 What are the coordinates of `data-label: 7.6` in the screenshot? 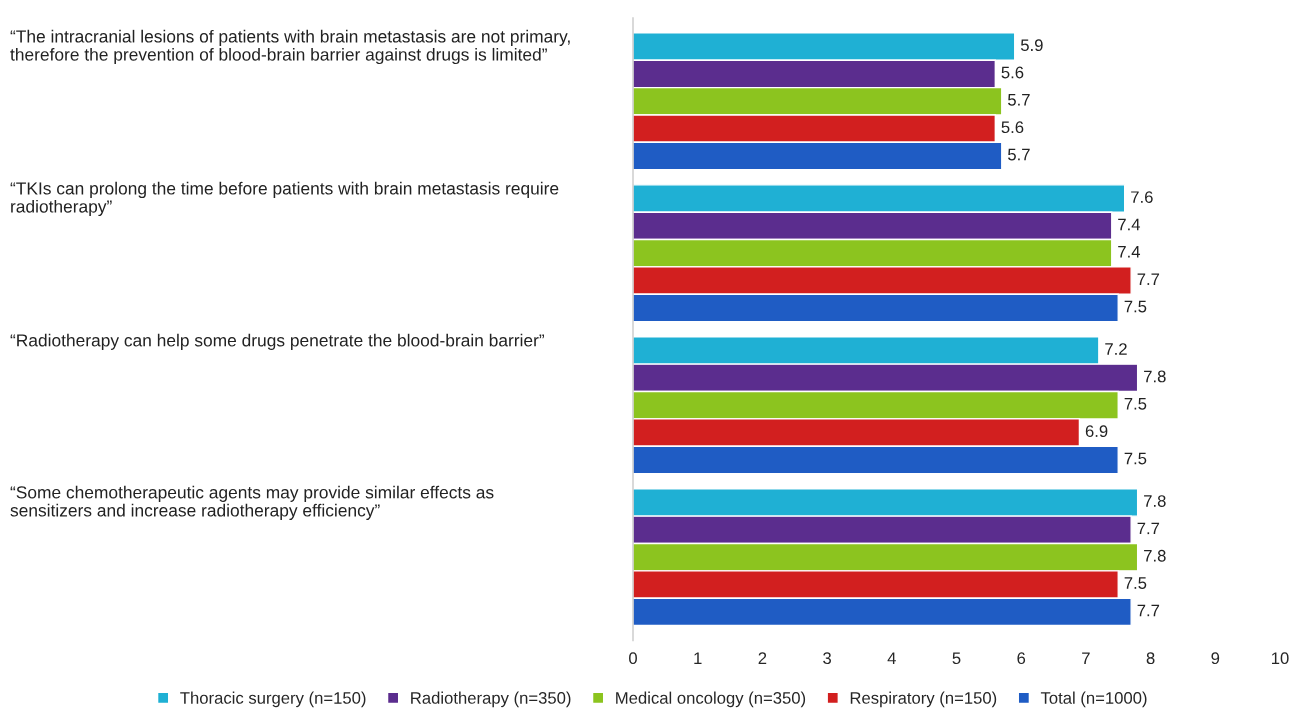 It's located at (1142, 197).